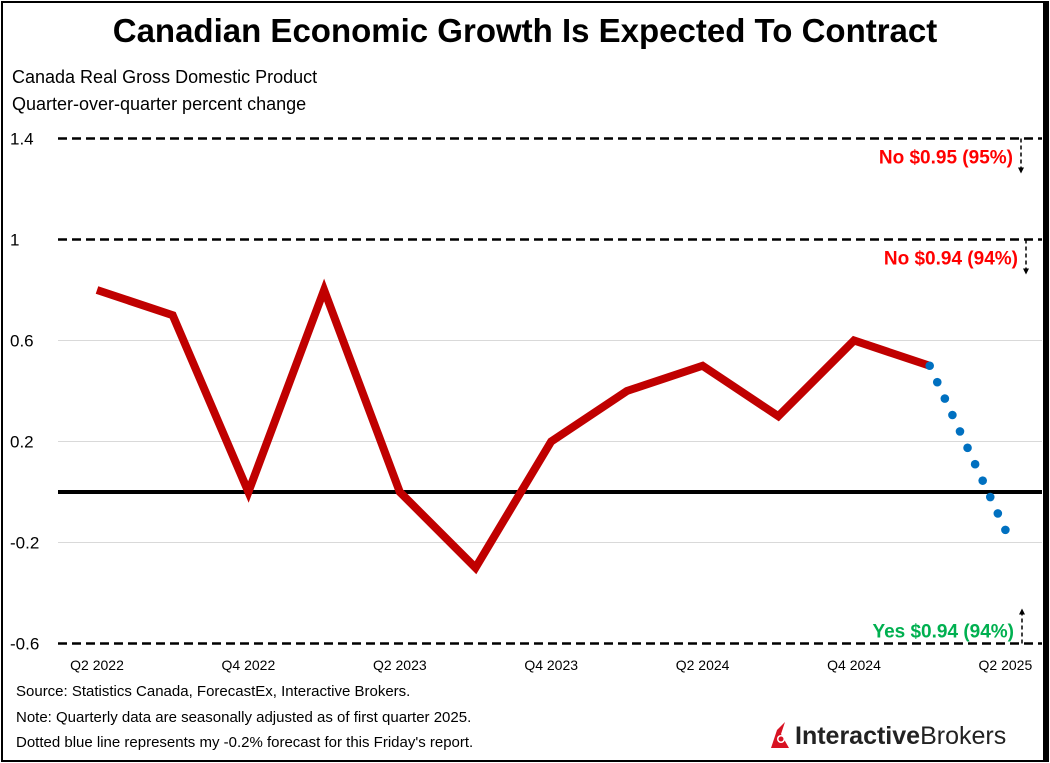  I want to click on arrow-up-icon, so click(1022, 611).